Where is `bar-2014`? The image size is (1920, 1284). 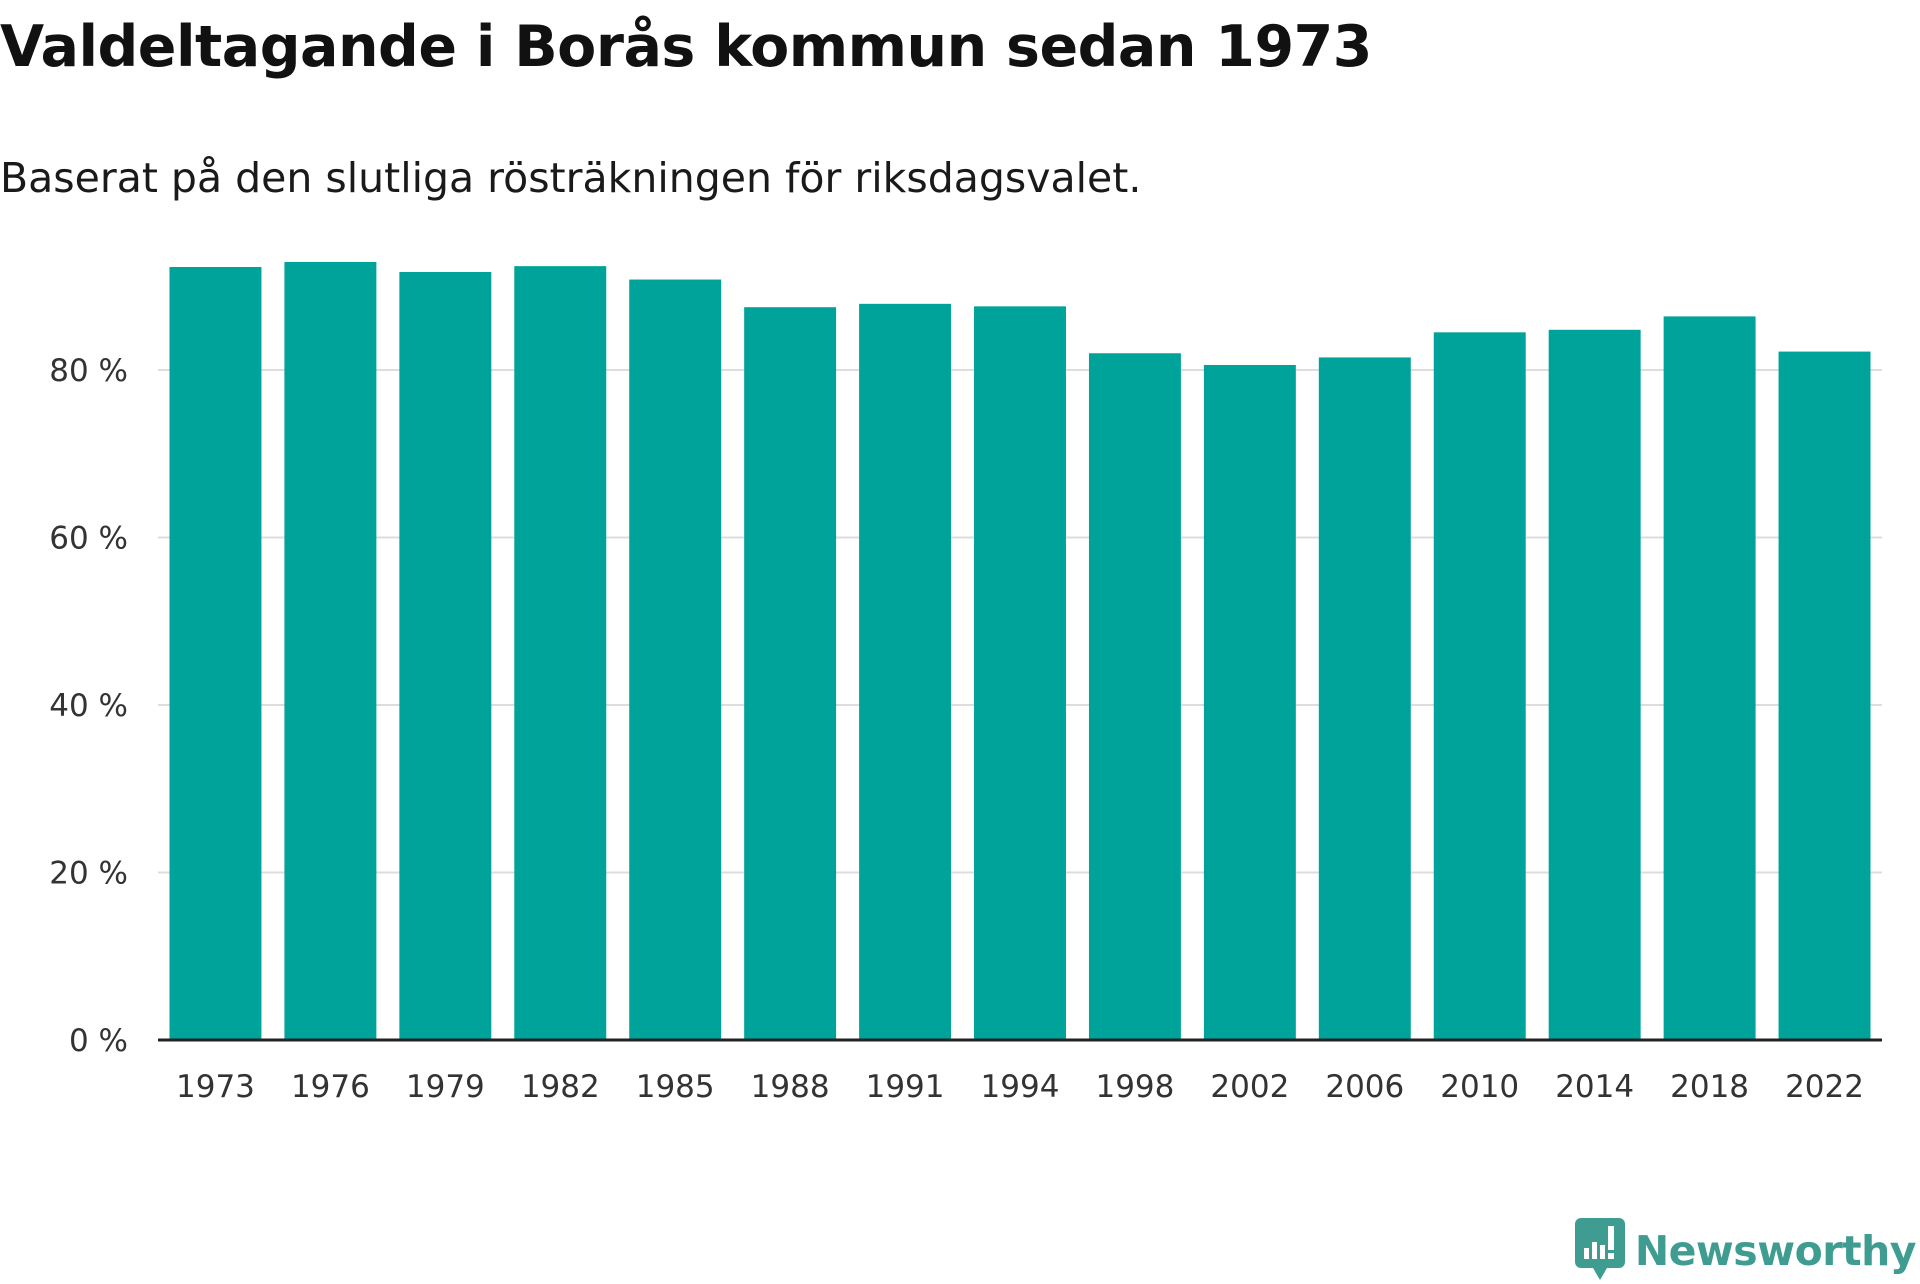
bar-2014 is located at coordinates (1594, 684).